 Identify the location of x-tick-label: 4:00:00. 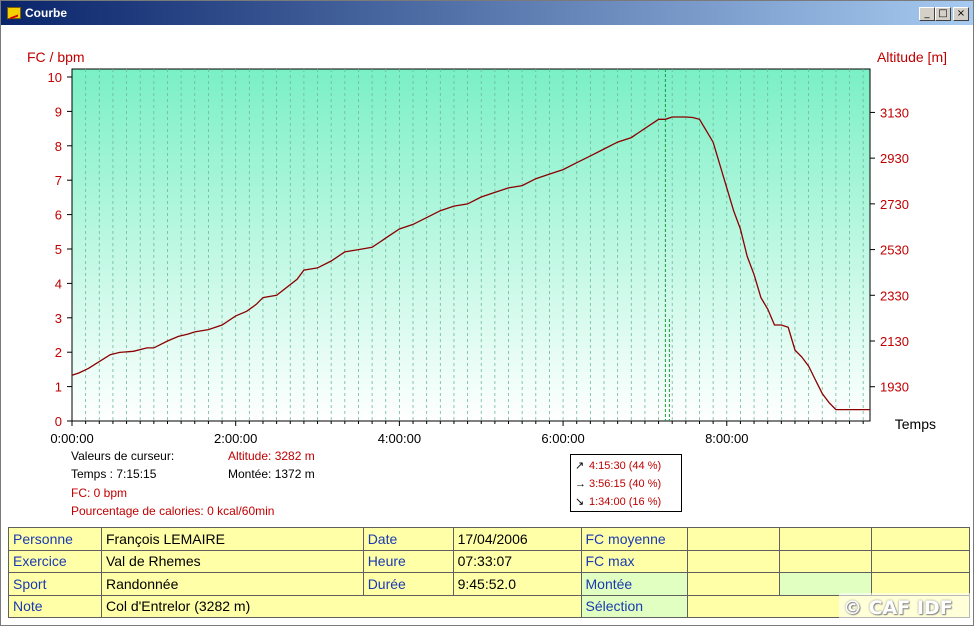
(399, 438).